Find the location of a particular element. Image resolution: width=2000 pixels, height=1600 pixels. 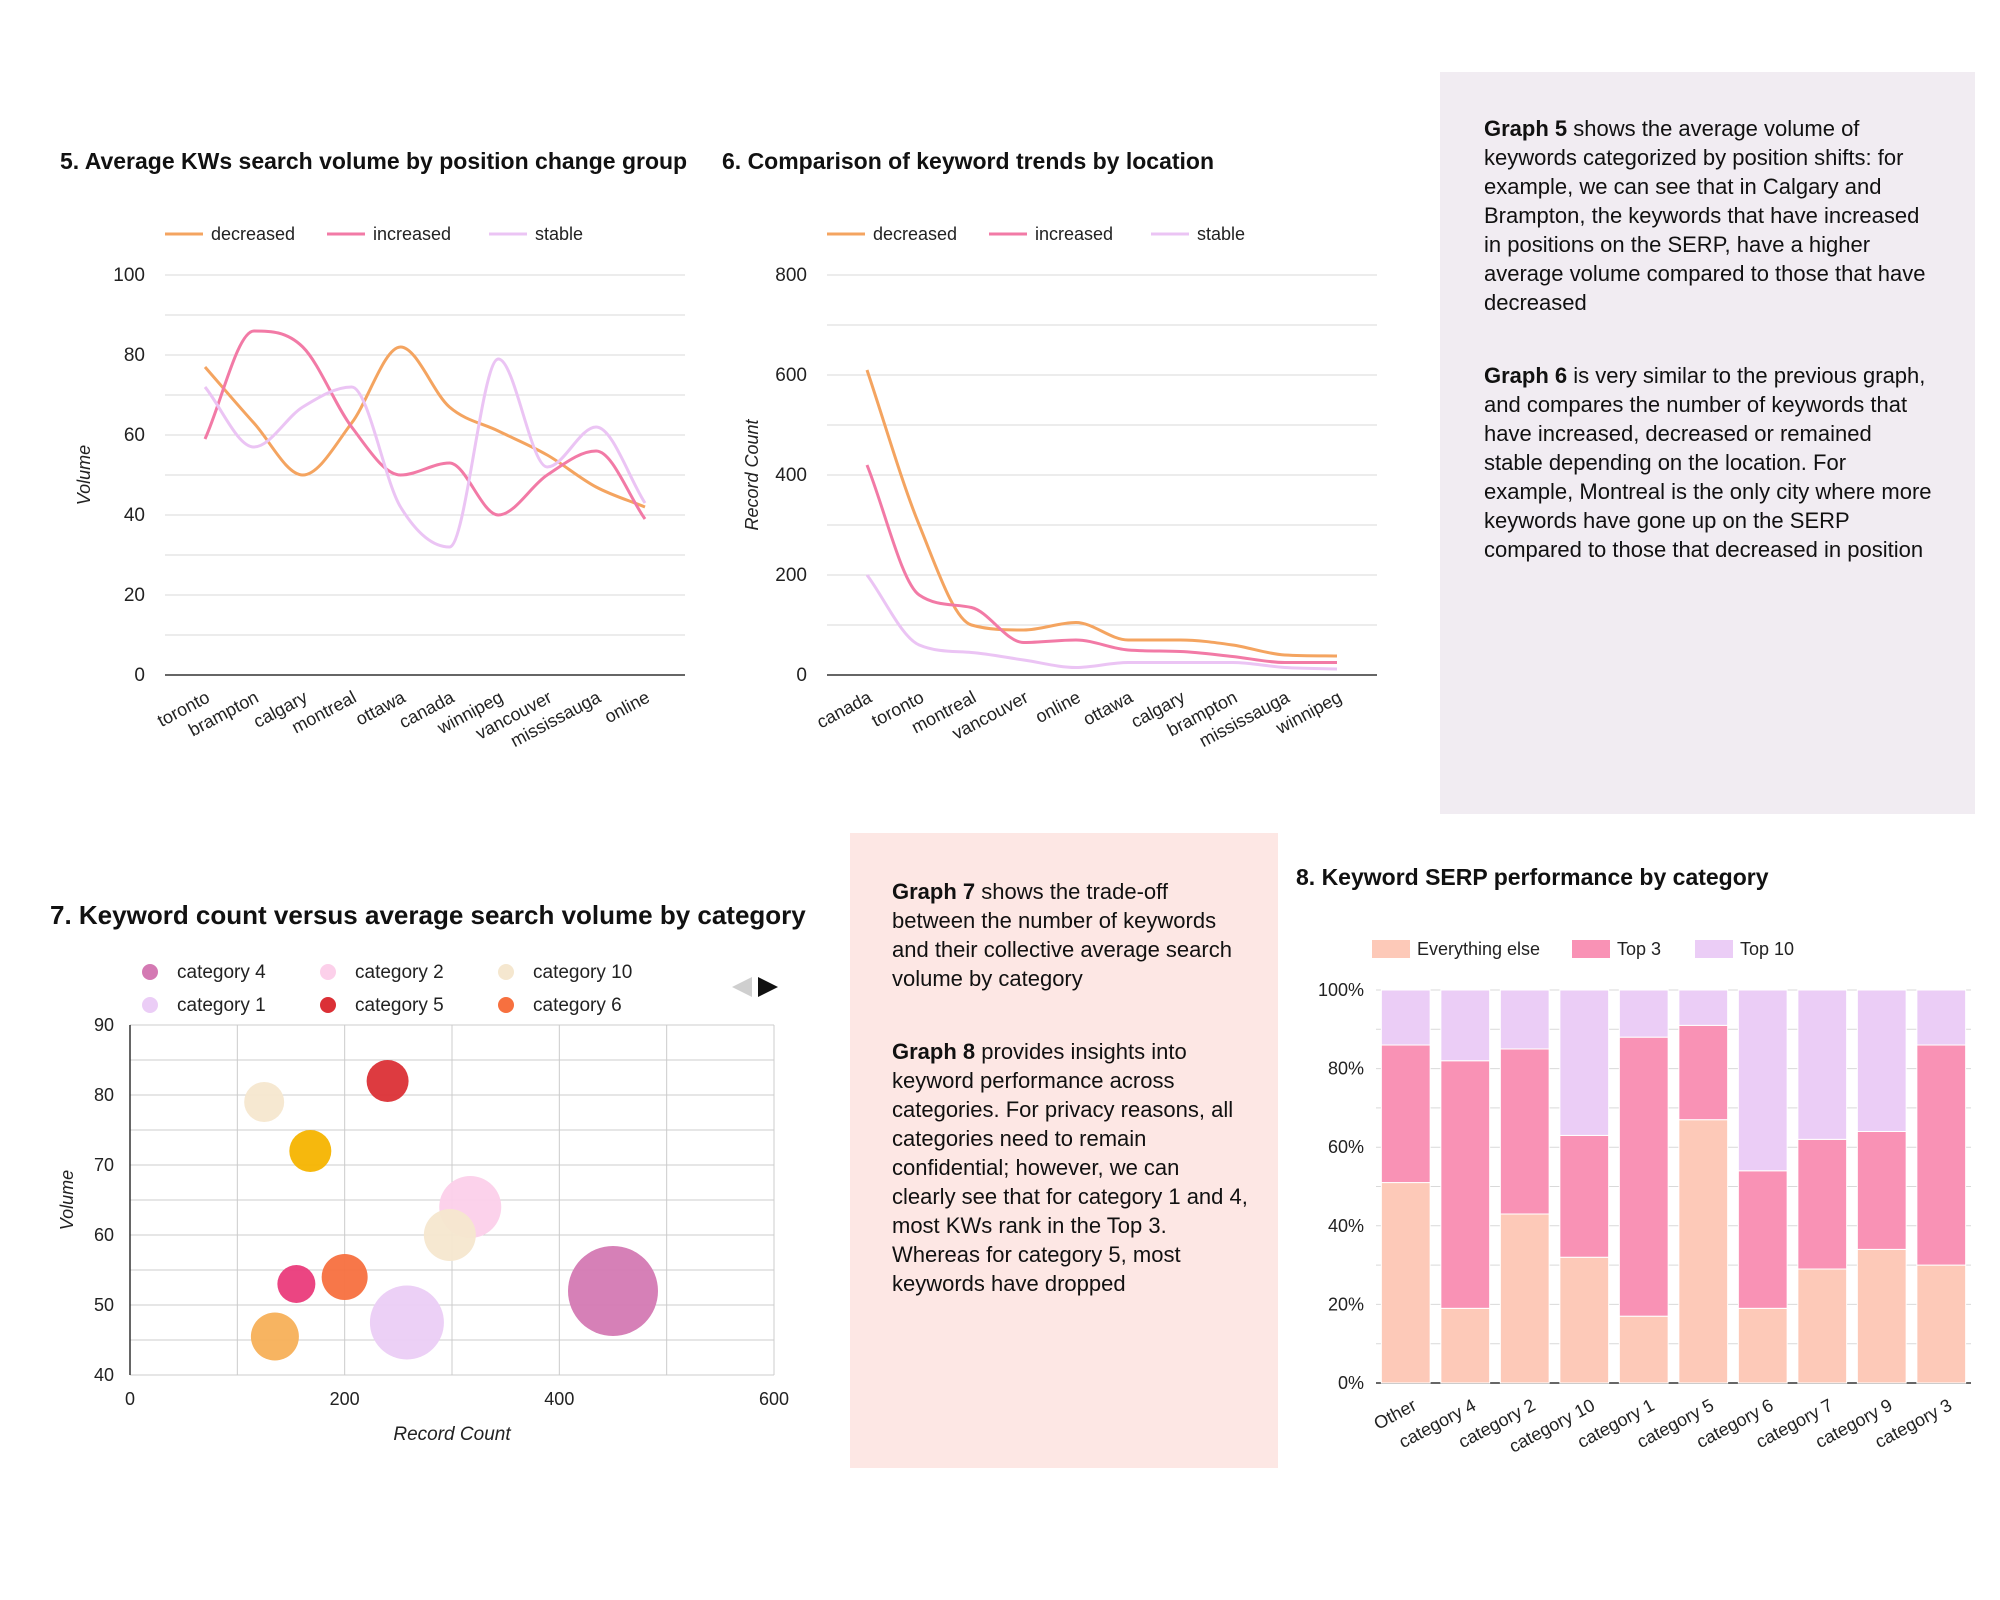

chart5-x-tick-label: online is located at coordinates (627, 707).